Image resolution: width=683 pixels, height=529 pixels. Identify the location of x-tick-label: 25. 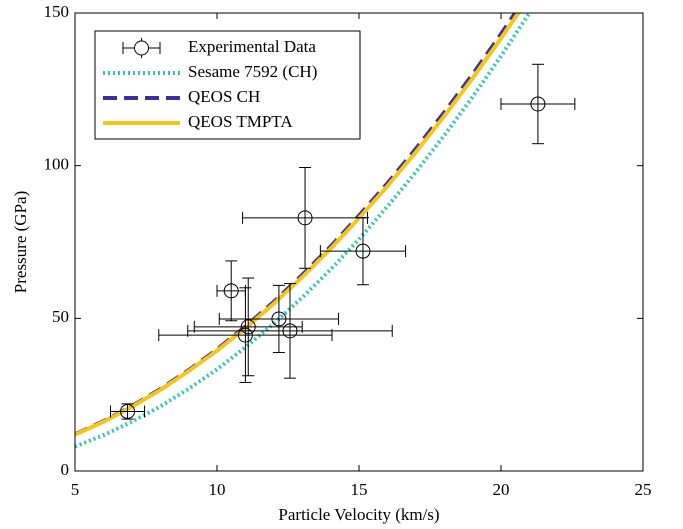
(643, 489).